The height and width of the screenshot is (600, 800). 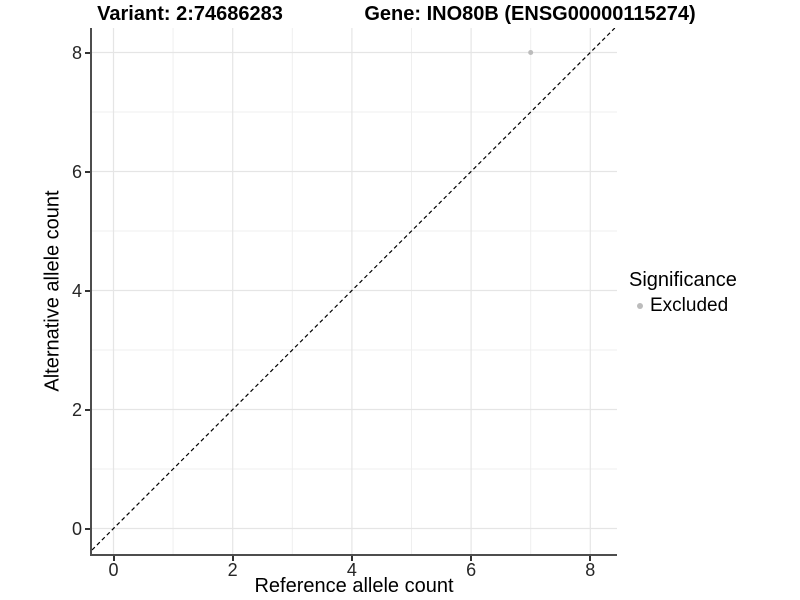 I want to click on y-tick-label: 0, so click(x=76, y=528).